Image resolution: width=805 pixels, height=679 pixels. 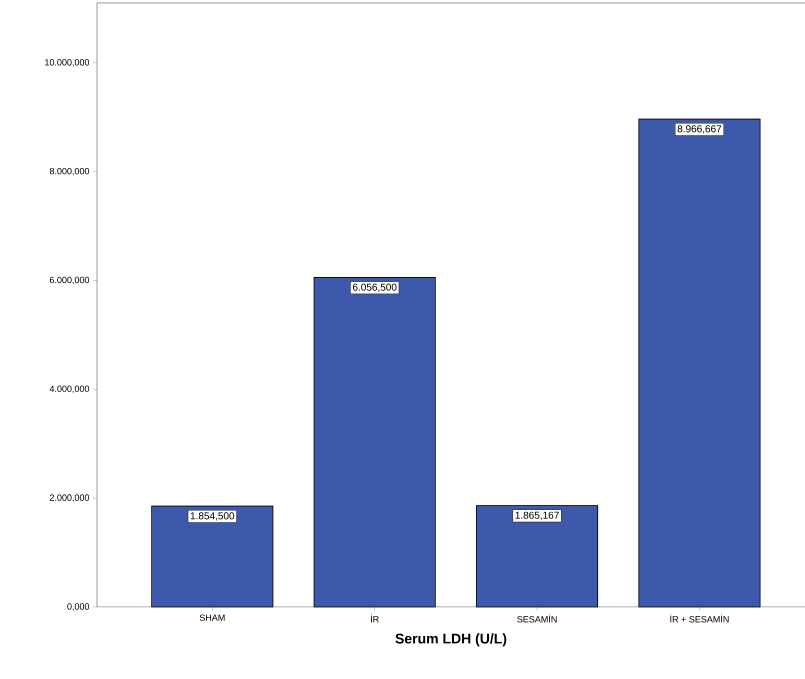 I want to click on y-tick-label: 8.000,000, so click(x=70, y=172).